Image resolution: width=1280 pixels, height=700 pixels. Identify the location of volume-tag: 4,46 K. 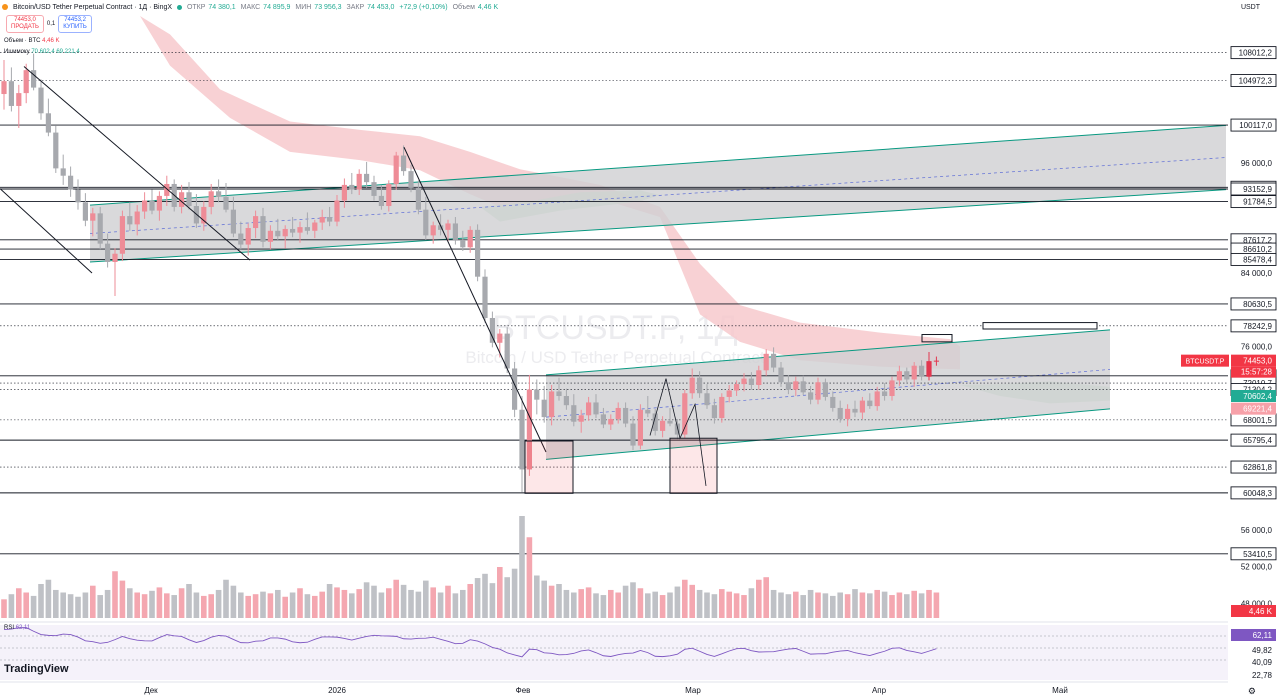
(1261, 611).